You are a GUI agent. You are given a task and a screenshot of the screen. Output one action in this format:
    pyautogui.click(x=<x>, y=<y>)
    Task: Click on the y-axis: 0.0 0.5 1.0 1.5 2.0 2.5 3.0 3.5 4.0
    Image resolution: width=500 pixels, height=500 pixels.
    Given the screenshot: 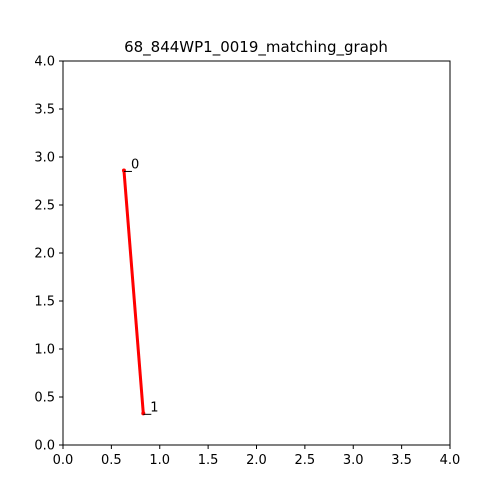 What is the action you would take?
    pyautogui.click(x=48, y=254)
    